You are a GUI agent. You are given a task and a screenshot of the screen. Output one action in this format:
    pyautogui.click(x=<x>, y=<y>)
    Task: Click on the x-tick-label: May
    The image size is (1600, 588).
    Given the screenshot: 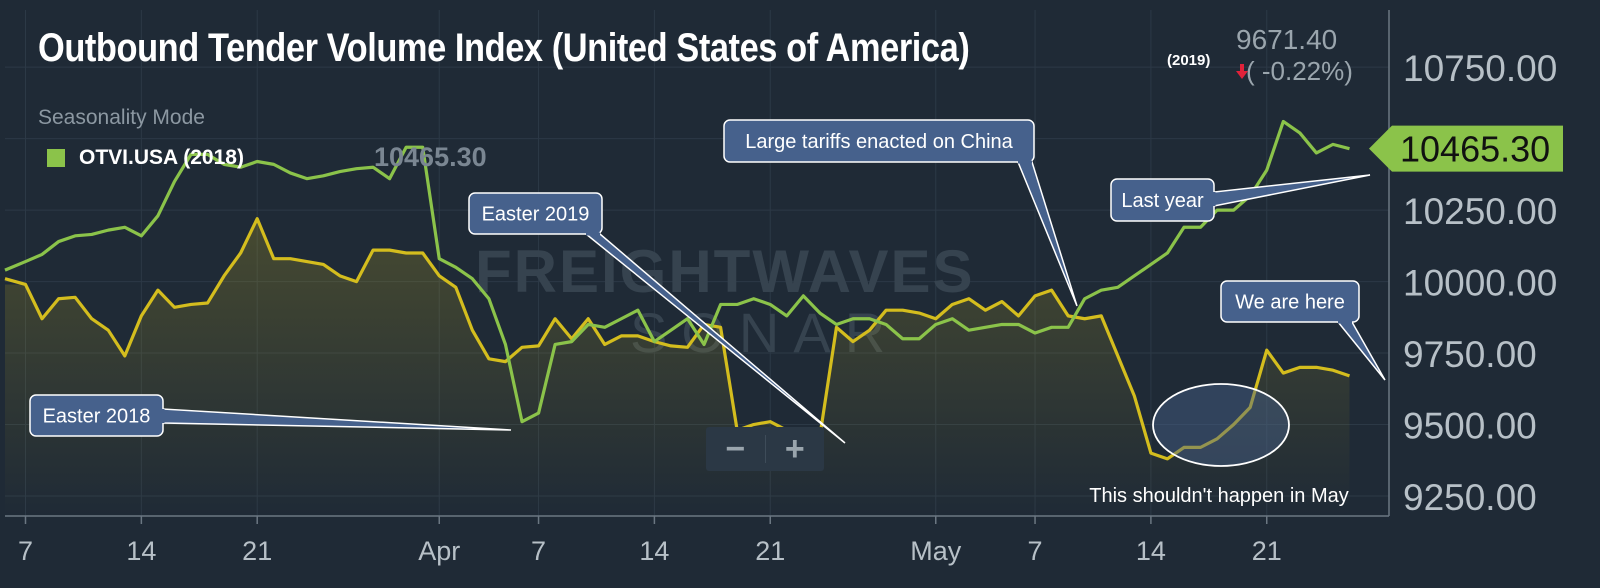 What is the action you would take?
    pyautogui.click(x=936, y=551)
    